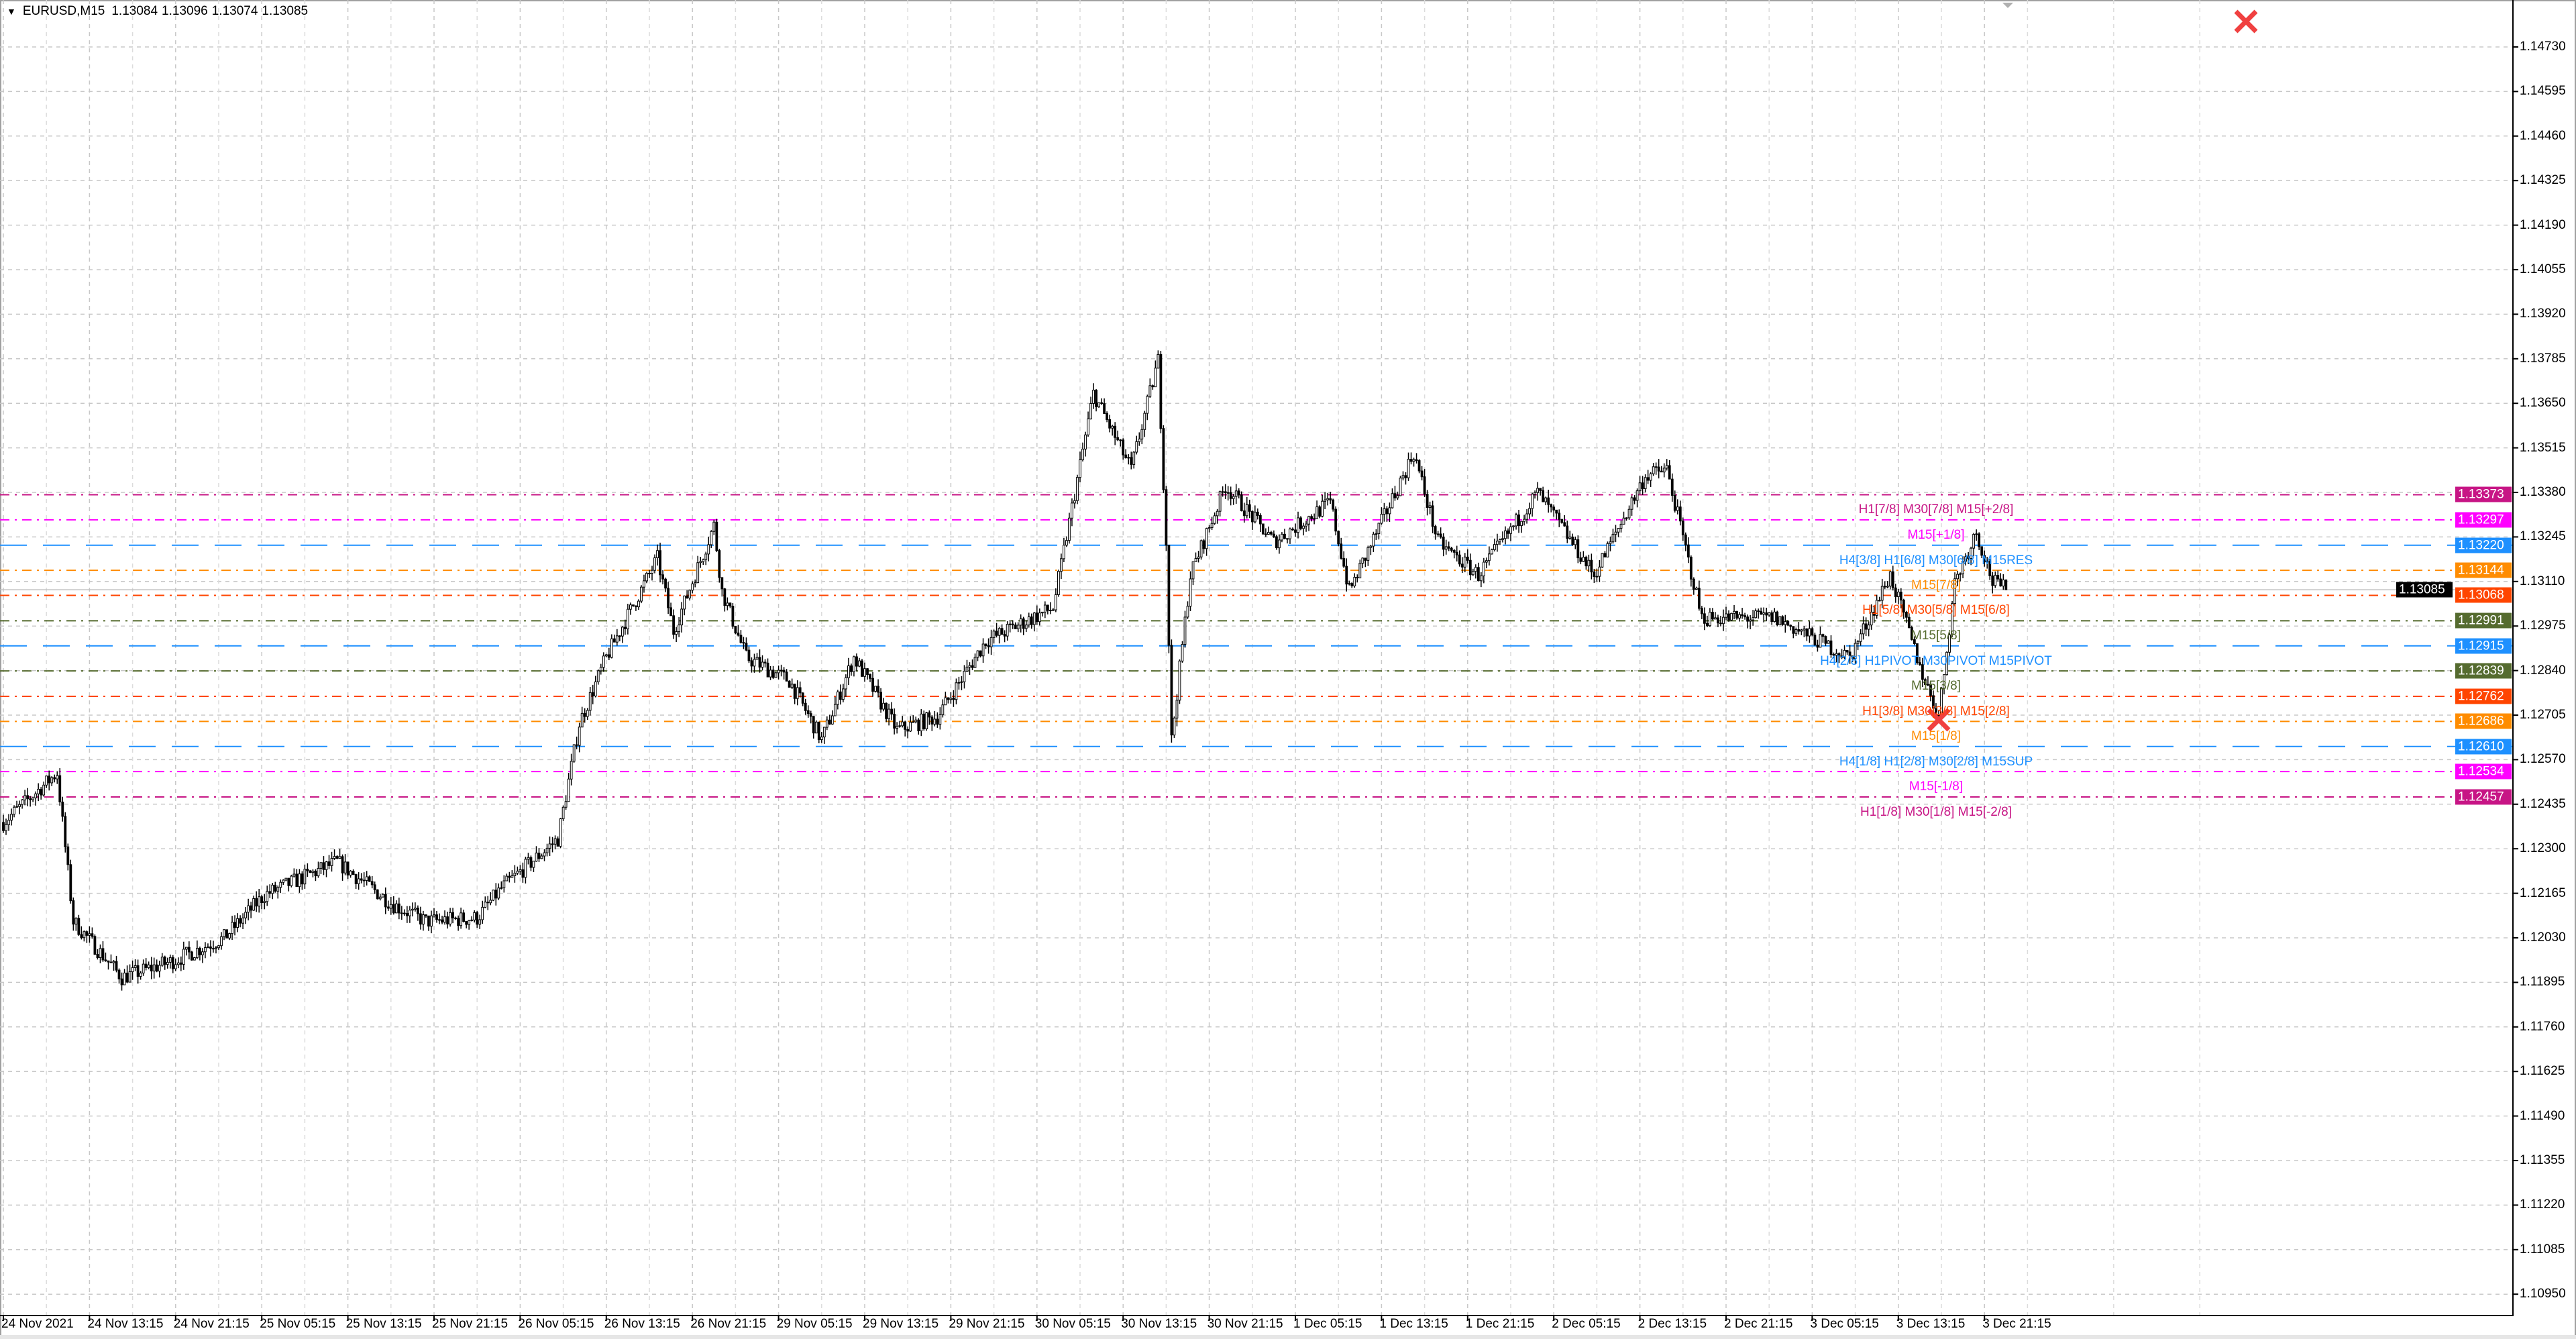 The width and height of the screenshot is (2576, 1339). What do you see at coordinates (2543, 803) in the screenshot?
I see `price-tick-label: 1.12435` at bounding box center [2543, 803].